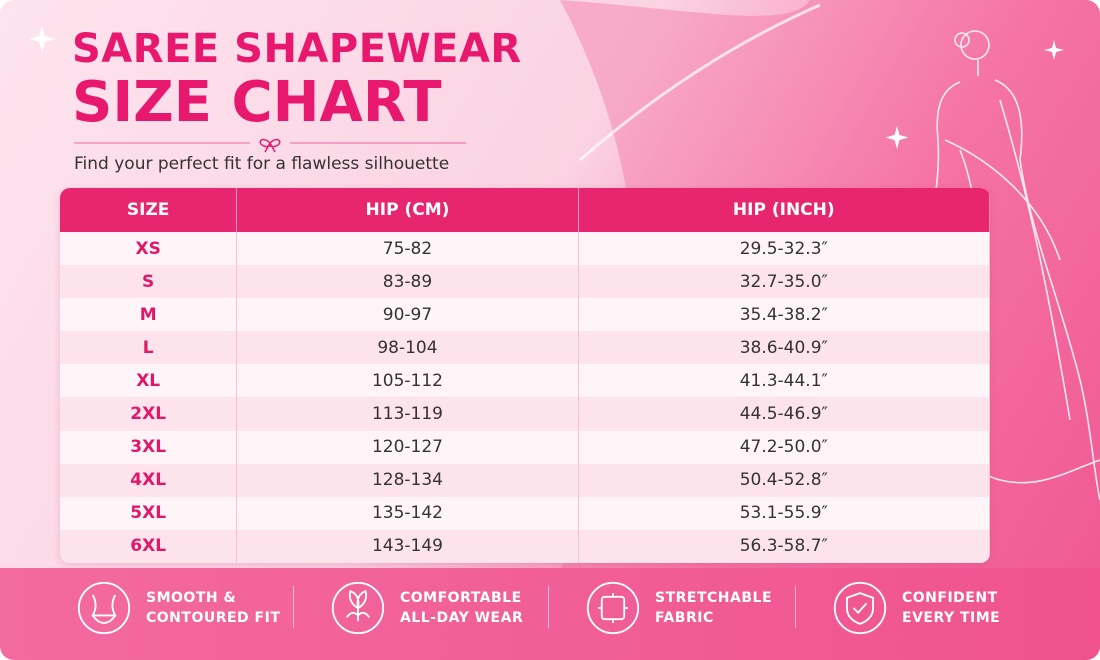 This screenshot has width=1100, height=660. I want to click on feature-text: STRETCHABLE FABRIC, so click(713, 608).